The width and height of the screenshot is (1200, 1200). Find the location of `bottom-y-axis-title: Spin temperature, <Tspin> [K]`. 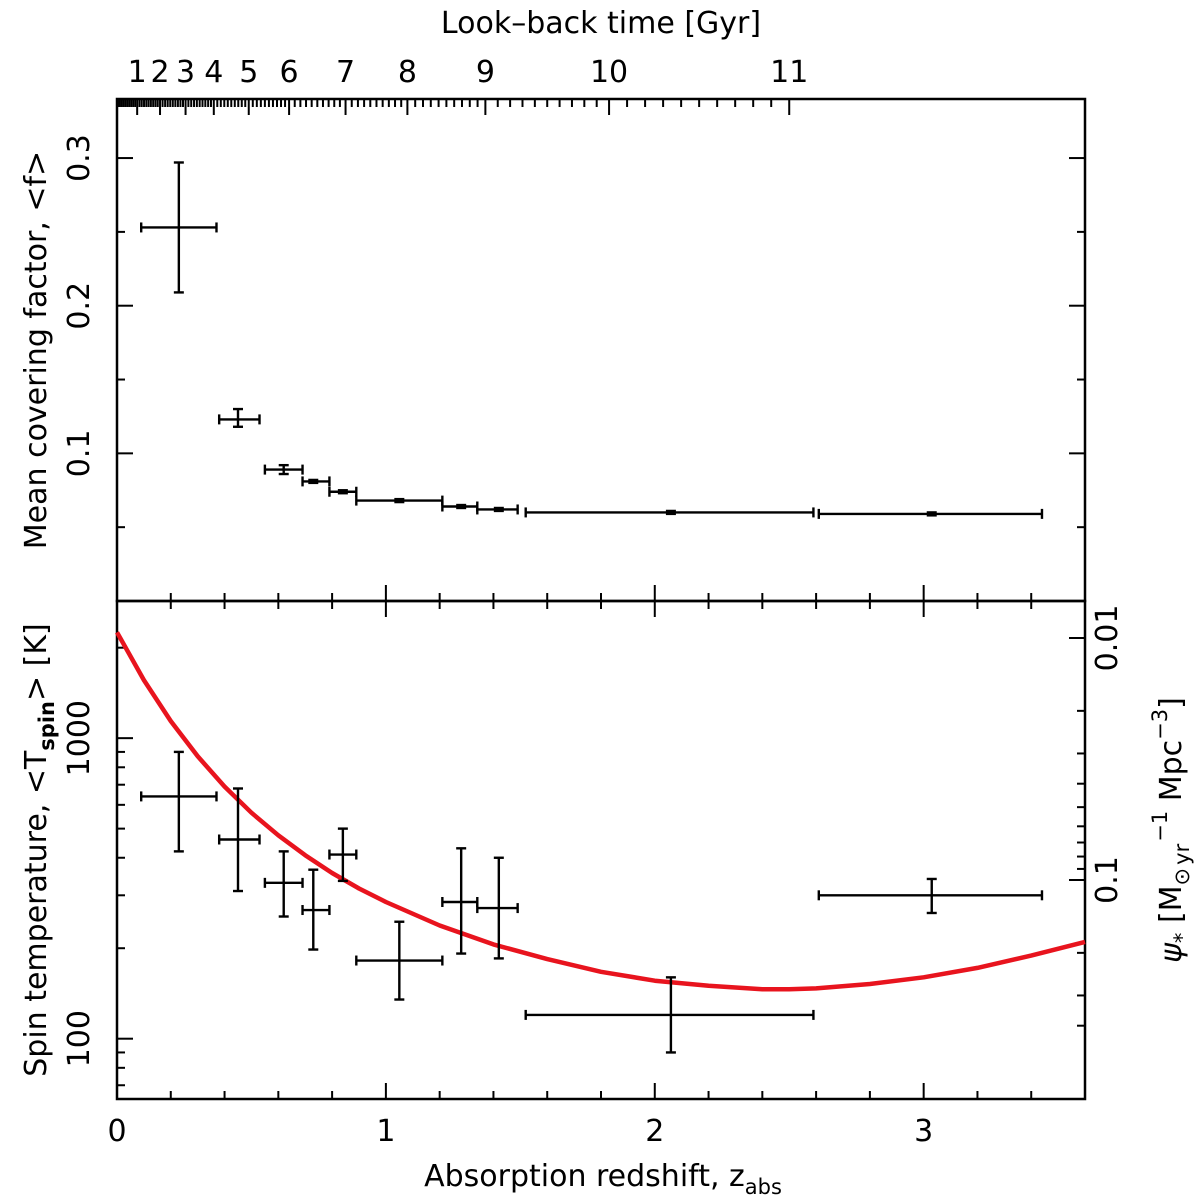

bottom-y-axis-title: Spin temperature, <Tspin> [K] is located at coordinates (39, 850).